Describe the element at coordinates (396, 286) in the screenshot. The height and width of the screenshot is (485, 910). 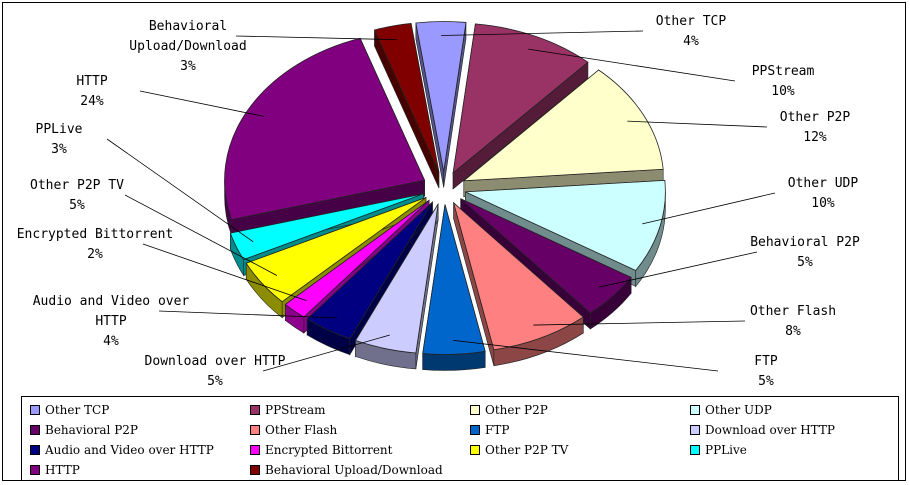
I see `pie-slice-download-over-http` at that location.